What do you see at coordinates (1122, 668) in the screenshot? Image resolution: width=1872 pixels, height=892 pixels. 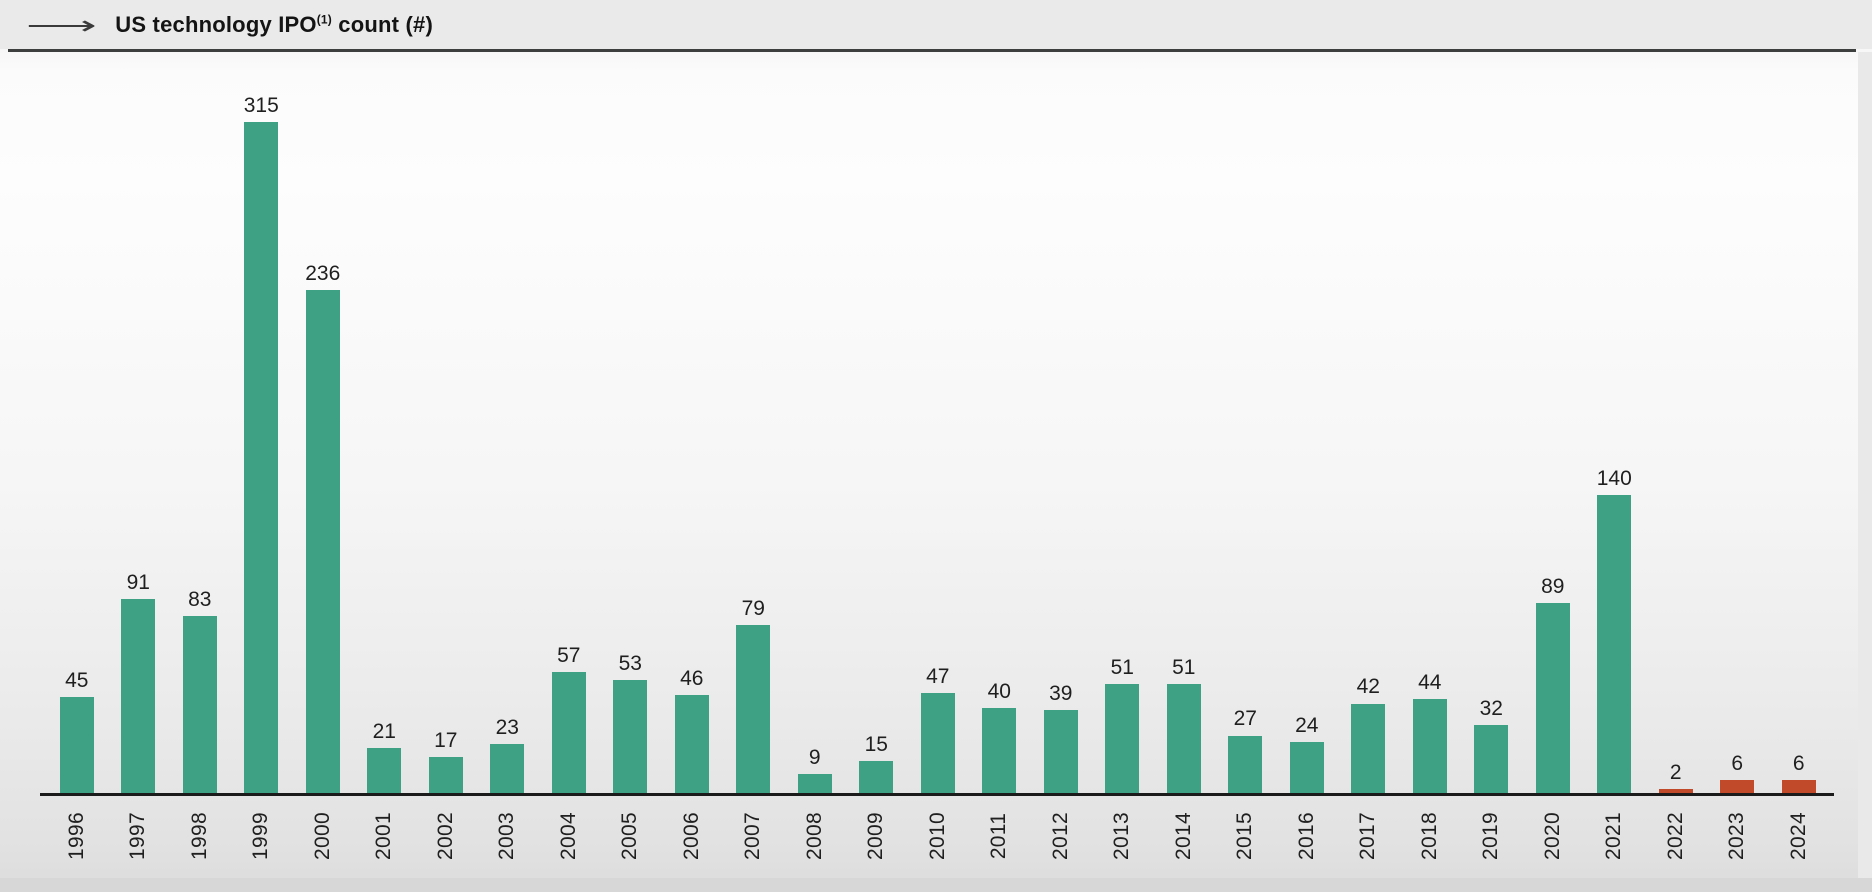 I see `bar-value-label: 51` at bounding box center [1122, 668].